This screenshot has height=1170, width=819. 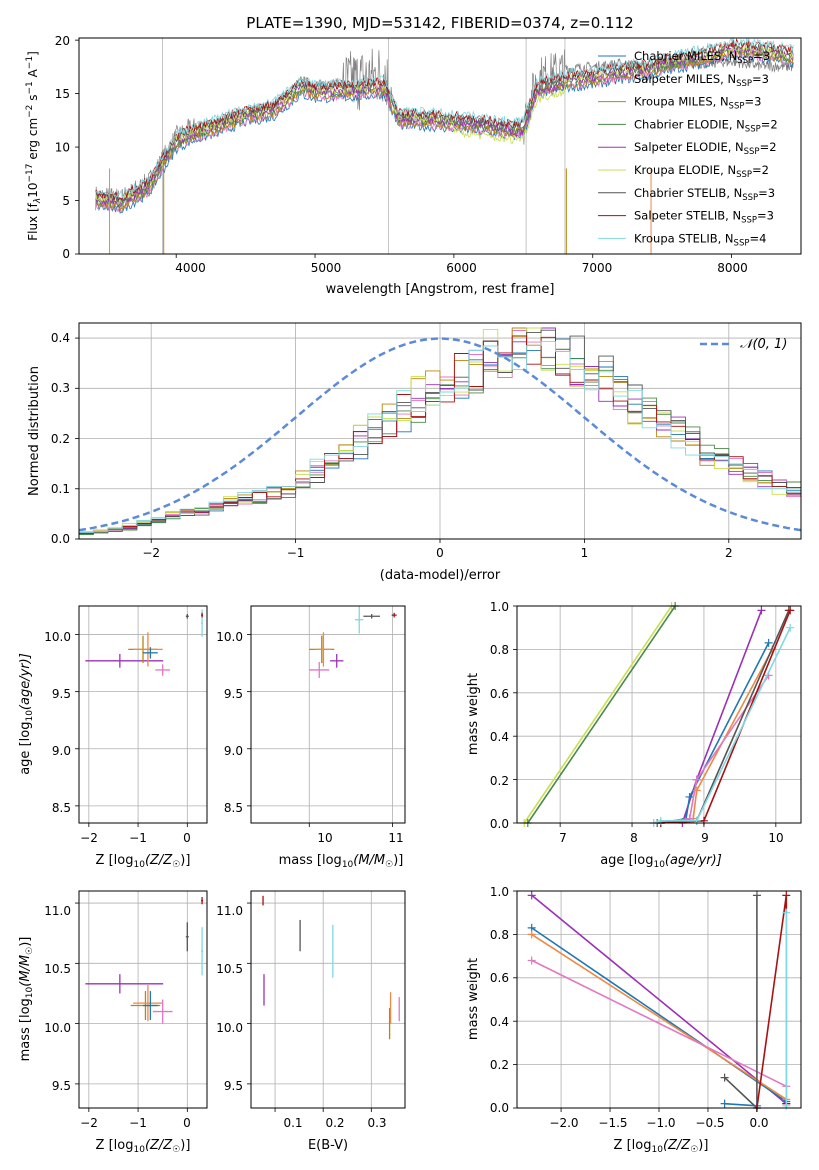 I want to click on ylabel-part: −17, so click(x=30, y=173).